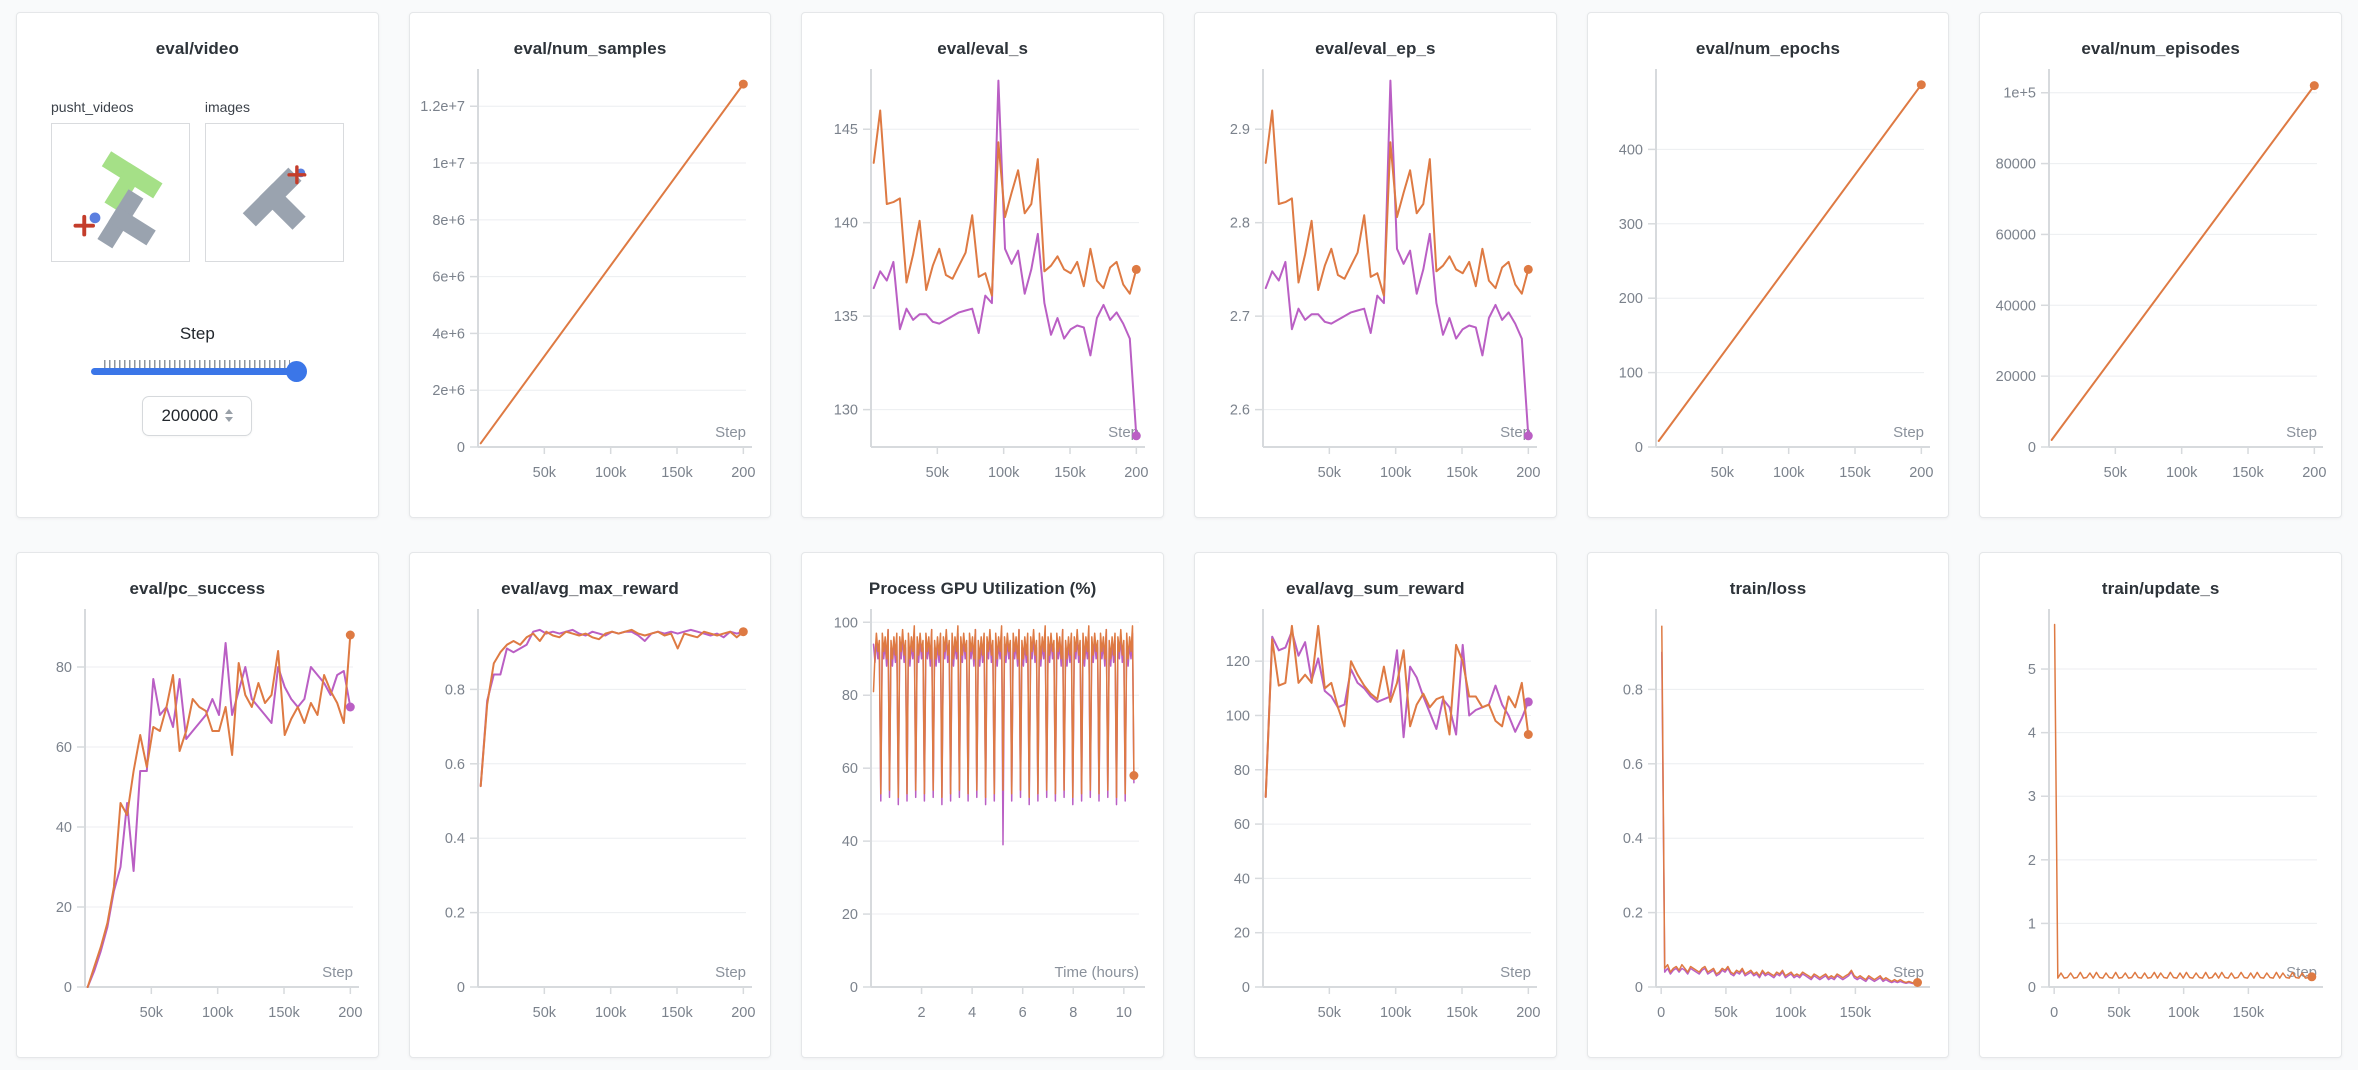 The image size is (2358, 1070). I want to click on y-tick-label: 145, so click(845, 130).